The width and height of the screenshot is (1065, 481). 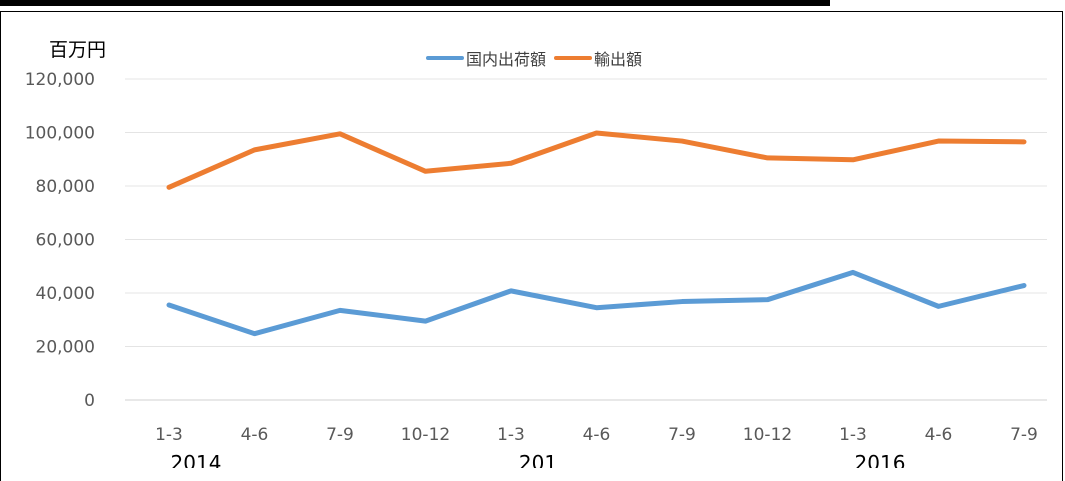 What do you see at coordinates (538, 459) in the screenshot?
I see `year-label: 201` at bounding box center [538, 459].